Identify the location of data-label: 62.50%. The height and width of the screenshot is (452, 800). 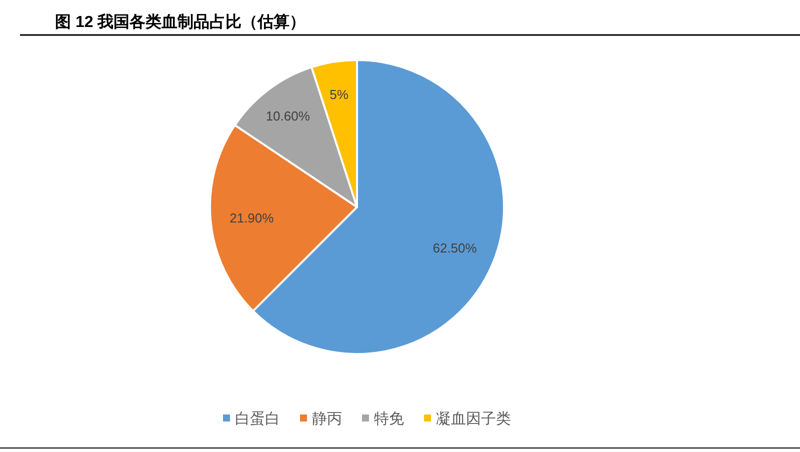
(455, 248).